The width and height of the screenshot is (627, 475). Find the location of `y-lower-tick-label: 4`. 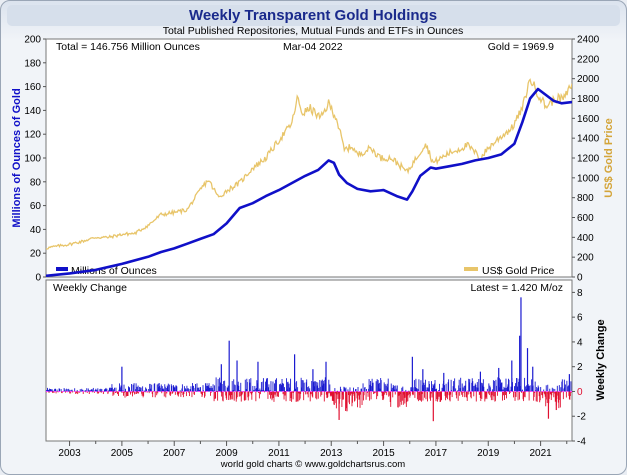

y-lower-tick-label: 4 is located at coordinates (580, 342).